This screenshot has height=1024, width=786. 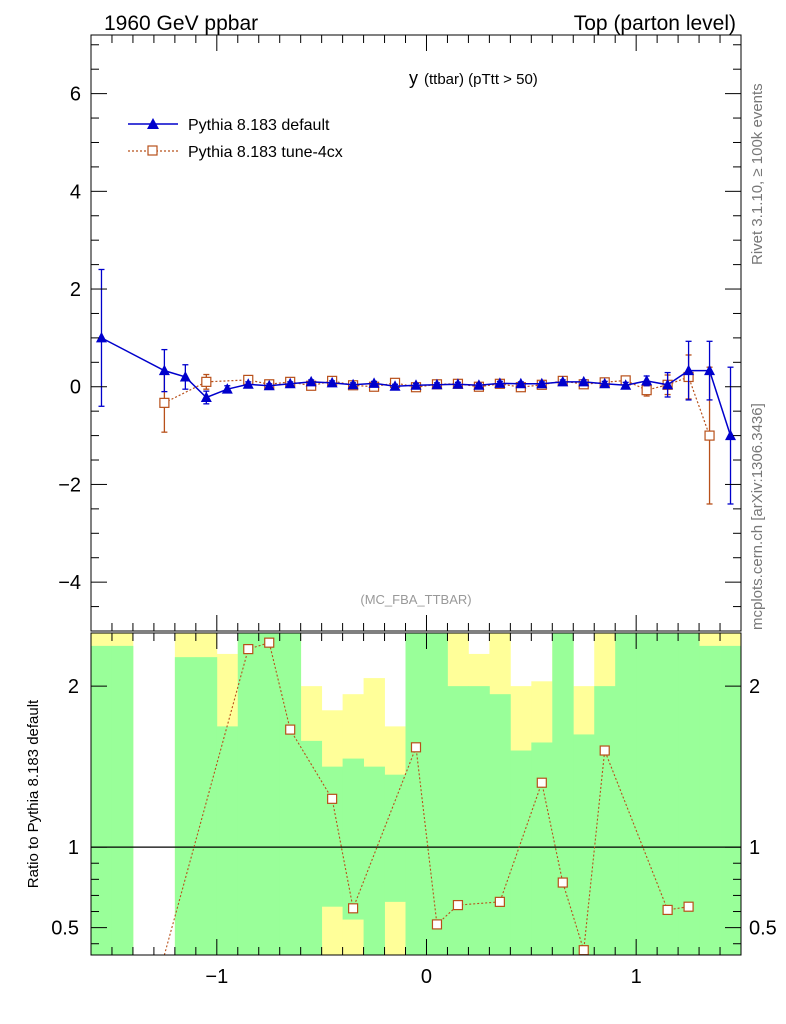 I want to click on x-tick-label: −1, so click(x=216, y=977).